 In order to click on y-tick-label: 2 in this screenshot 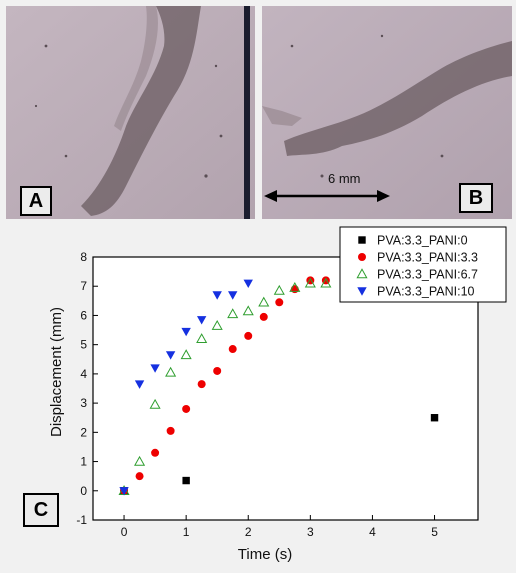, I will do `click(83, 432)`.